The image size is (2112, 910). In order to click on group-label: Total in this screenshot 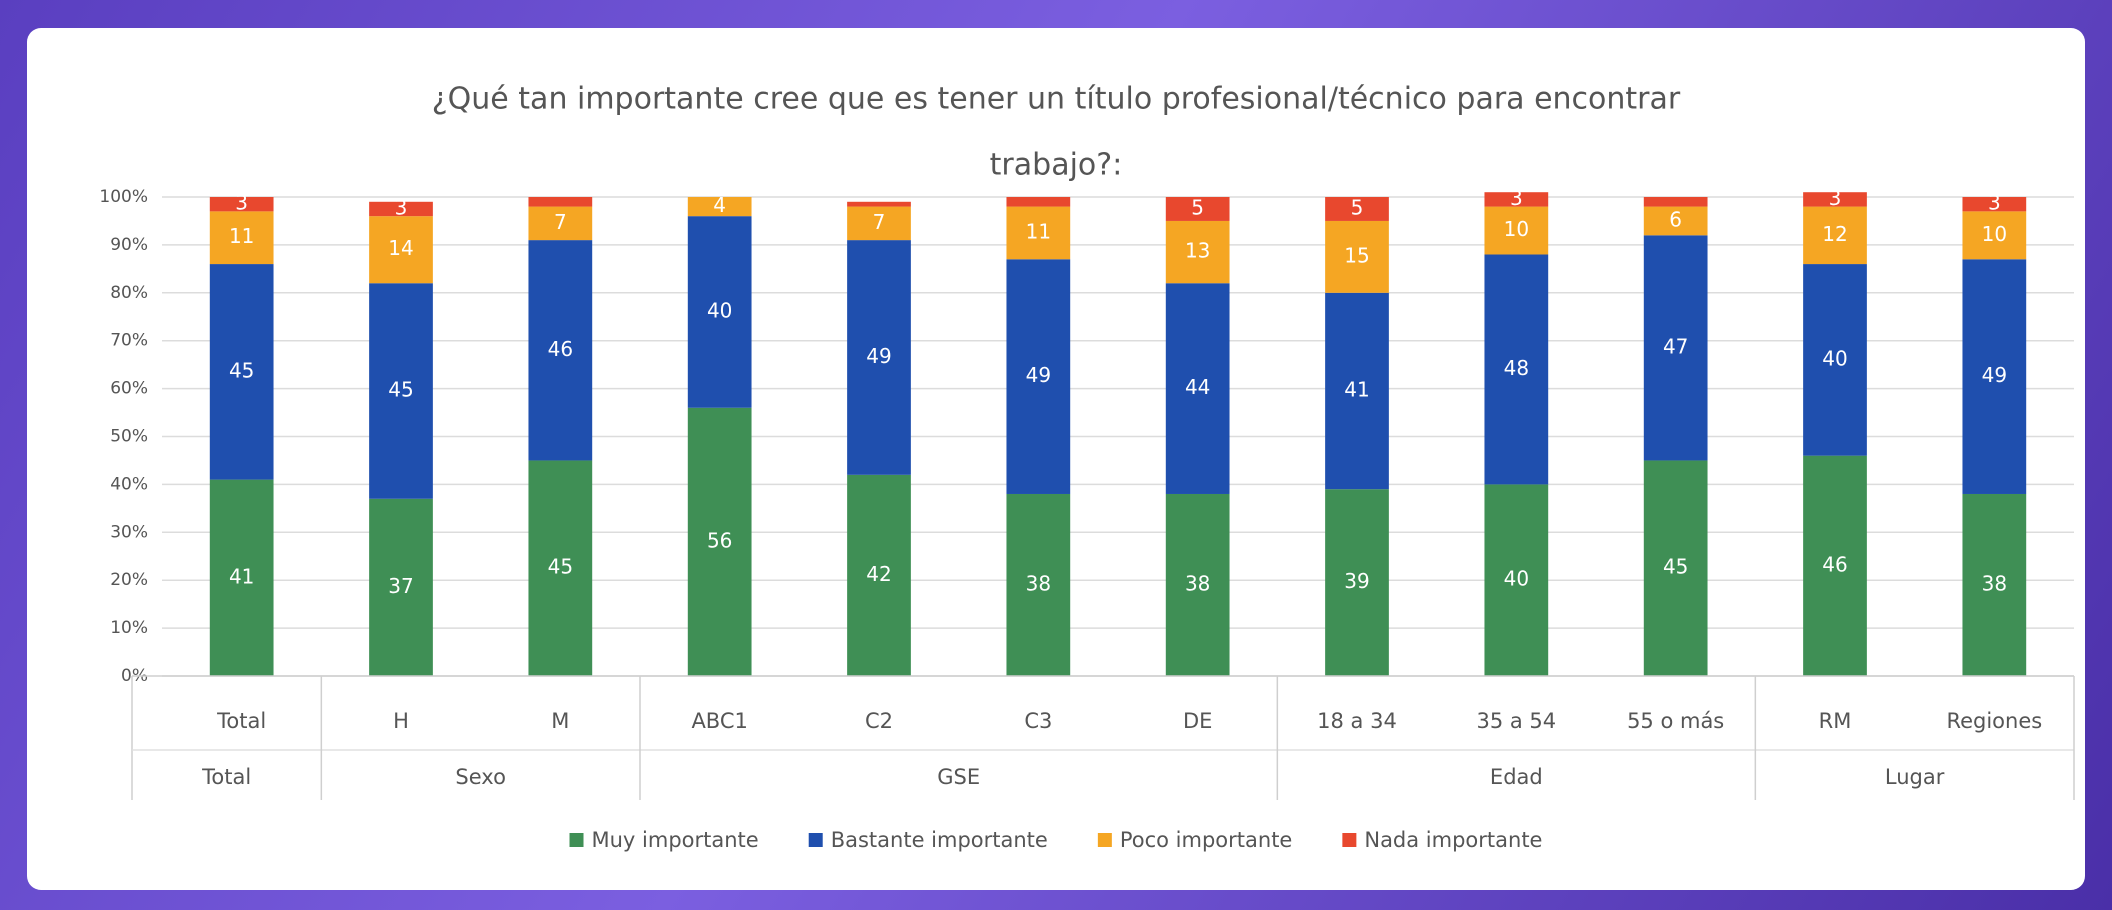, I will do `click(226, 777)`.